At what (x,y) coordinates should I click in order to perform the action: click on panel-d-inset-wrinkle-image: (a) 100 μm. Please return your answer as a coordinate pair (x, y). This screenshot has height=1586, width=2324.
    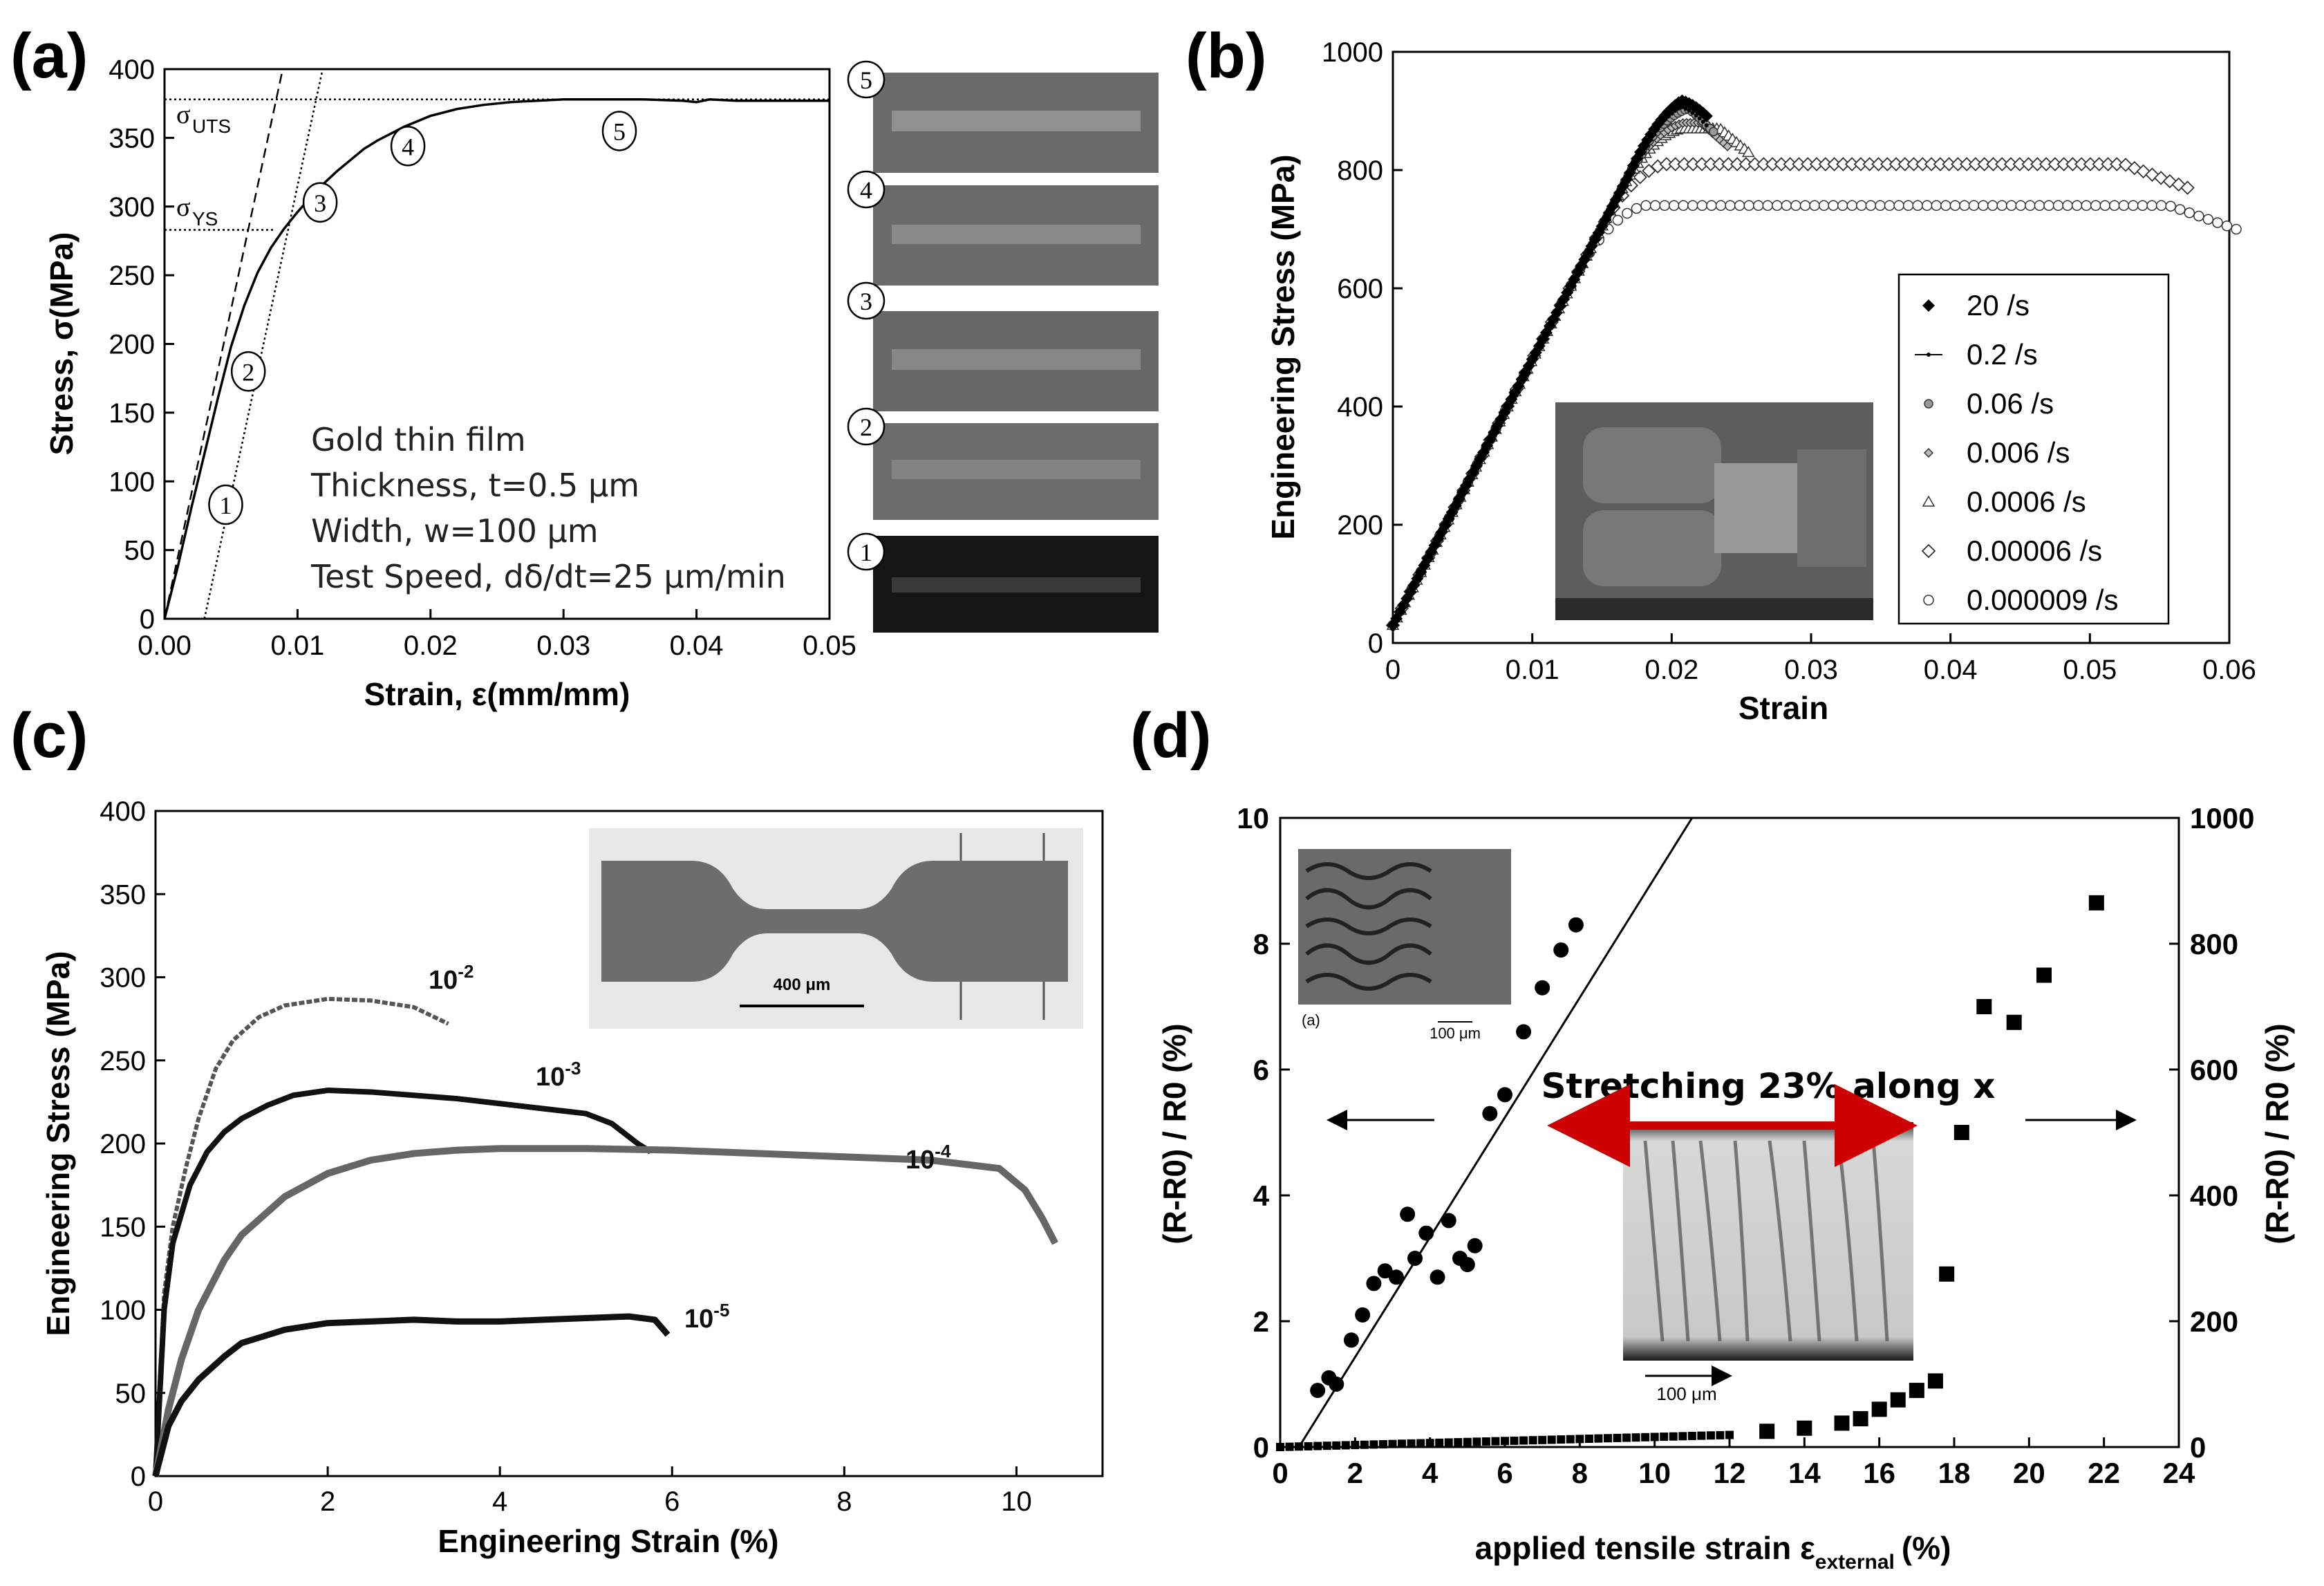
    Looking at the image, I should click on (1404, 947).